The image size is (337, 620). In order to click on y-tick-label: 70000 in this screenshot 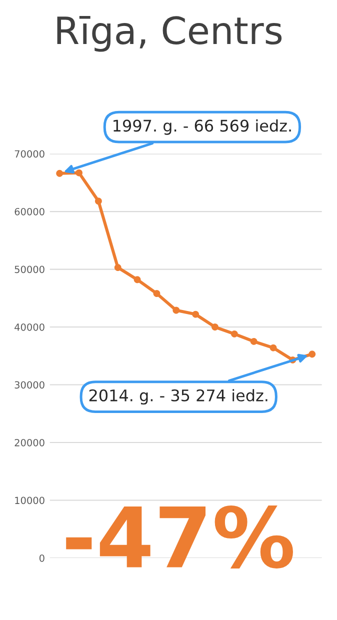, I will do `click(29, 154)`.